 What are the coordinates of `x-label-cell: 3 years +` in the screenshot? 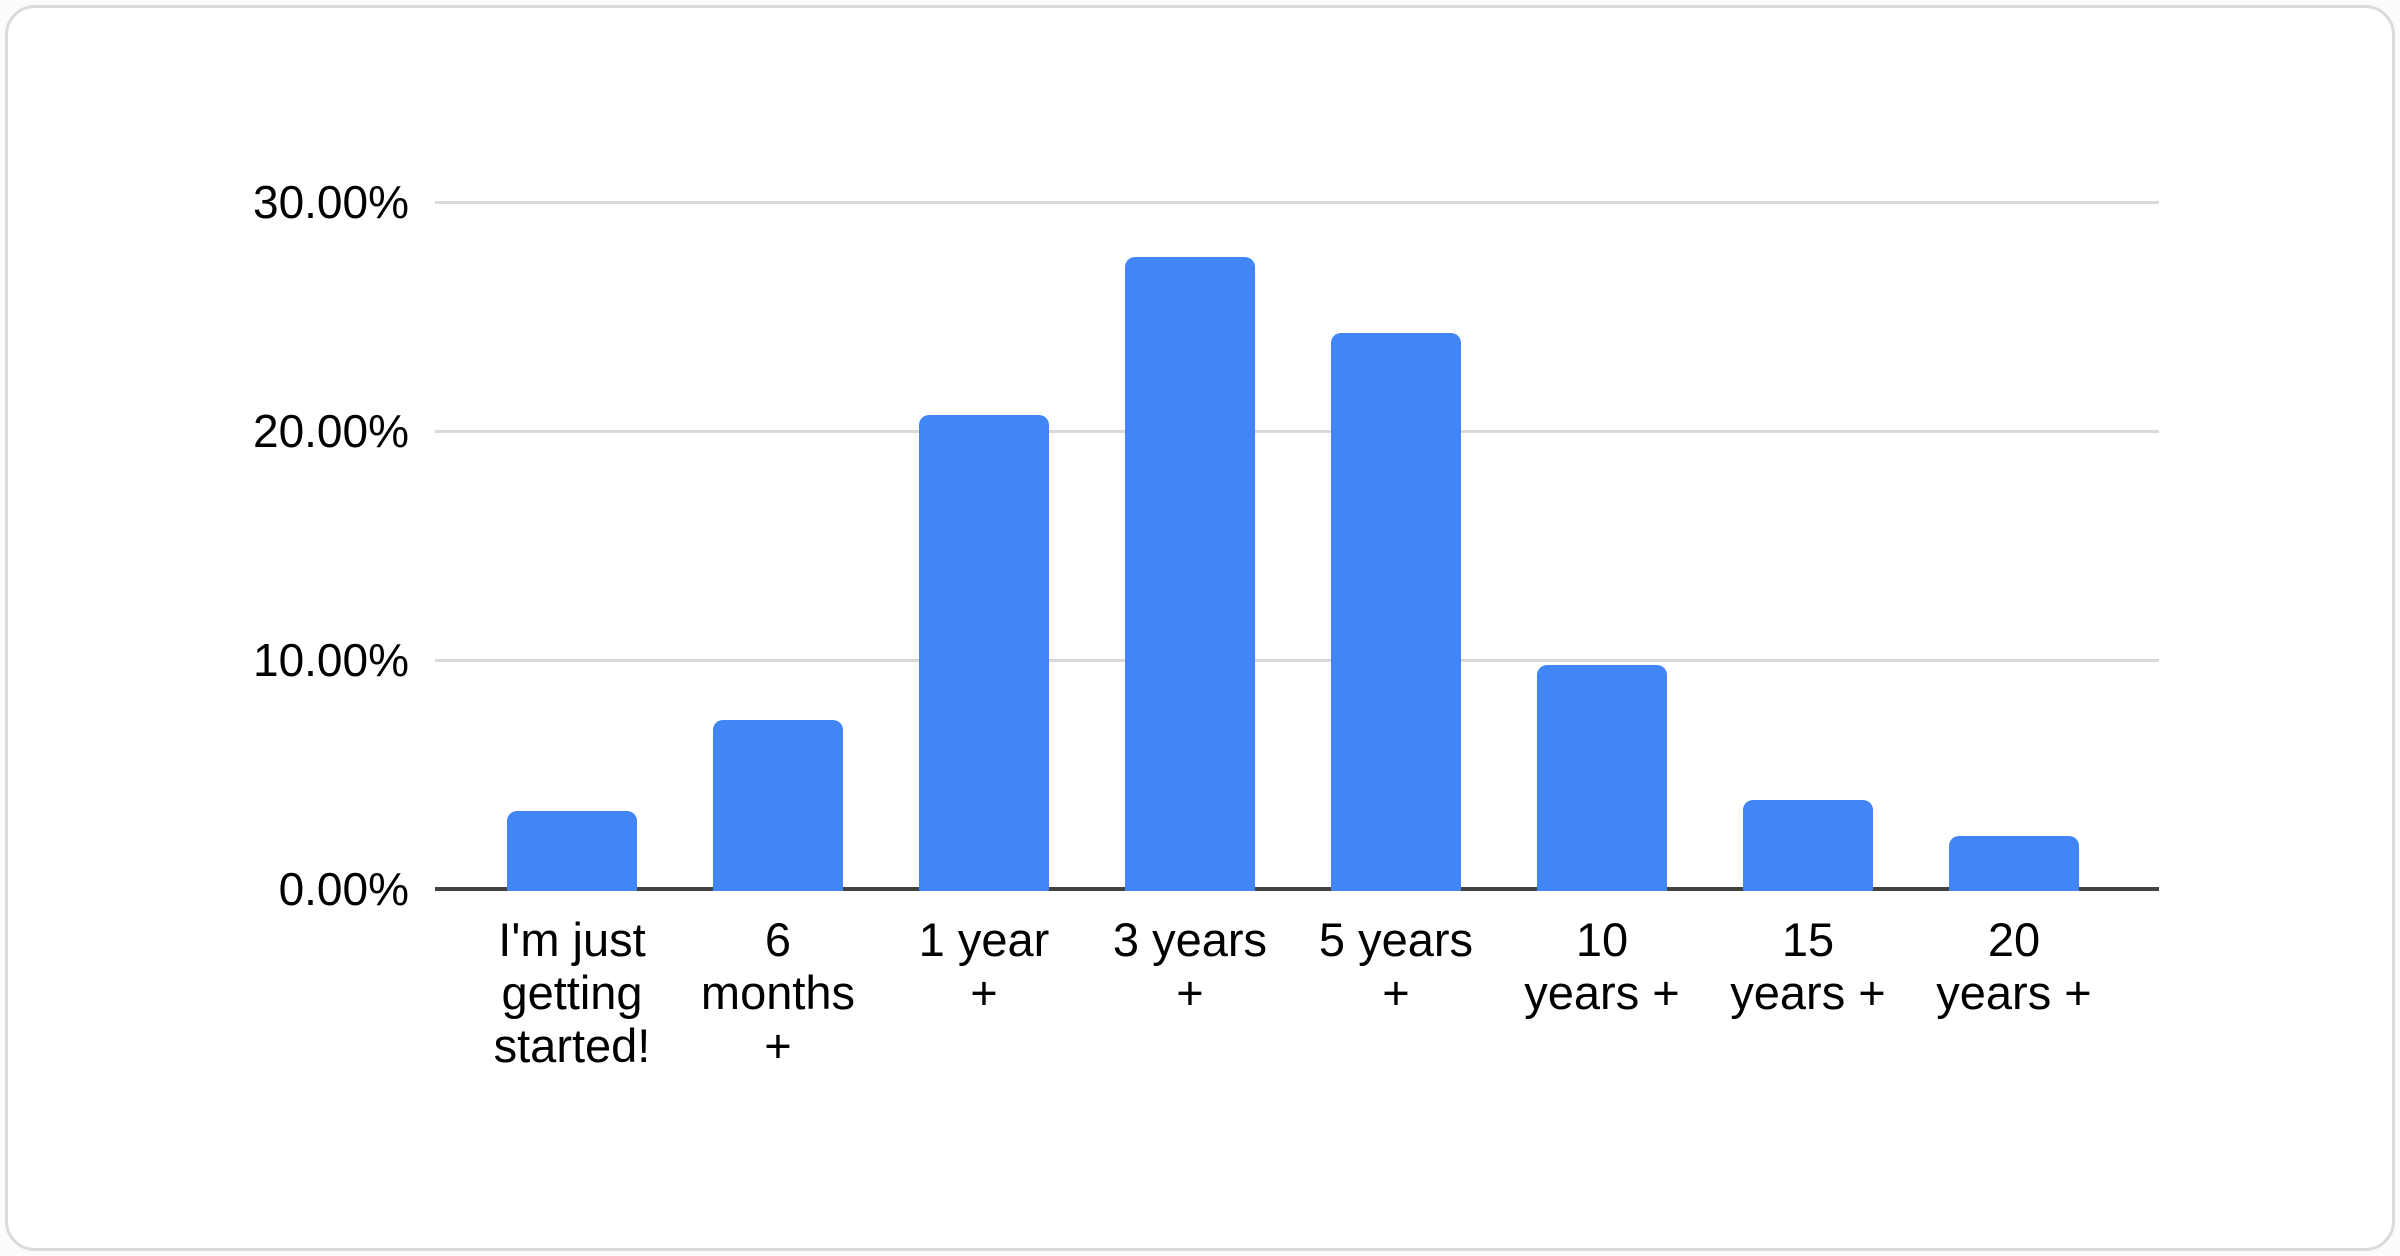 It's located at (1190, 992).